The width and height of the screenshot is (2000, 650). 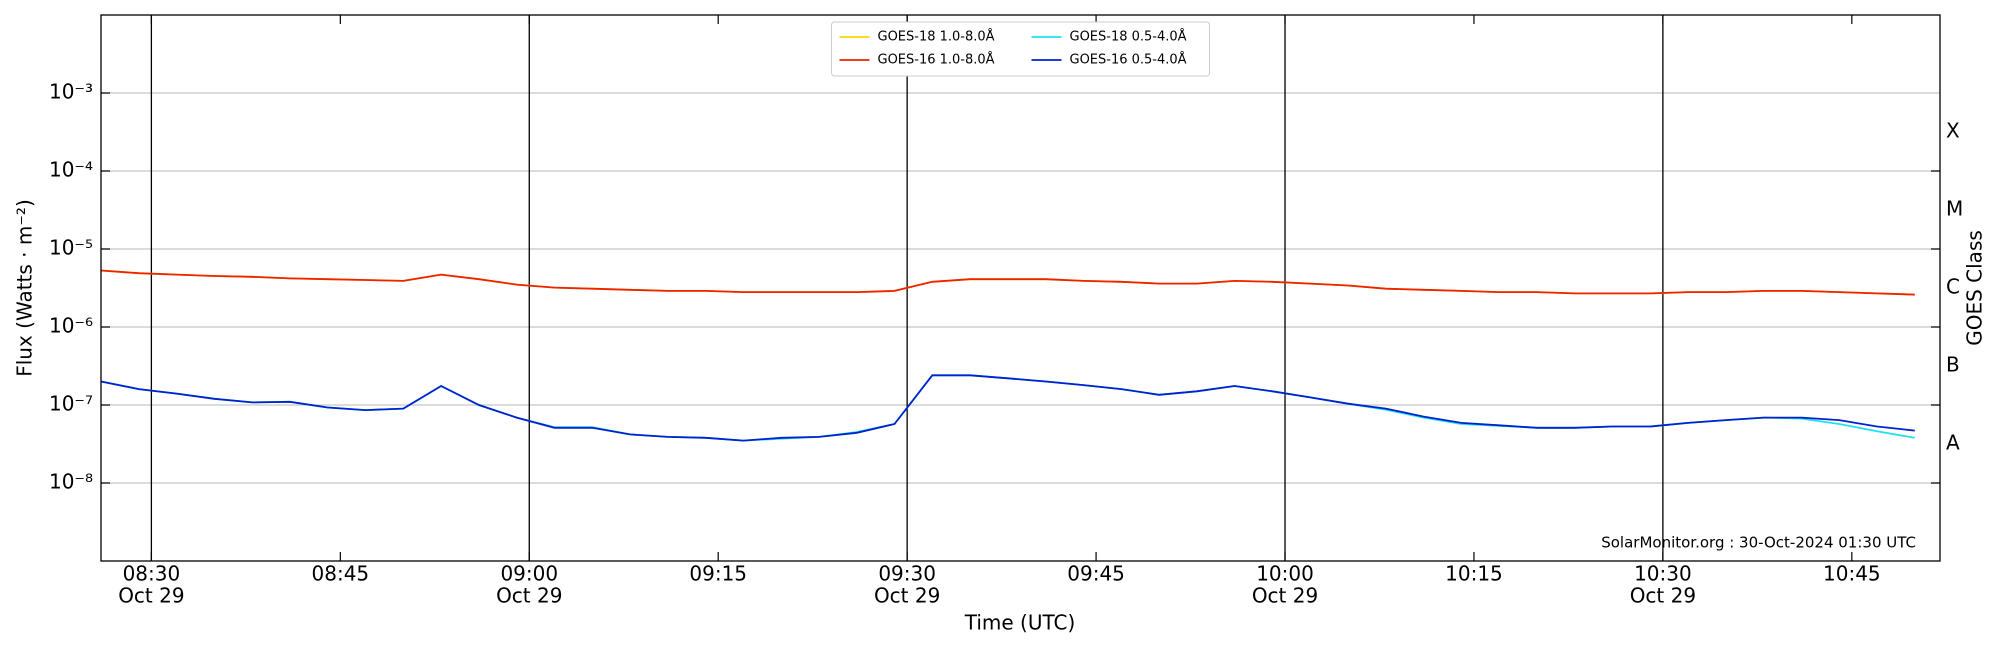 I want to click on x-tick-label: 10:30, so click(x=1663, y=574).